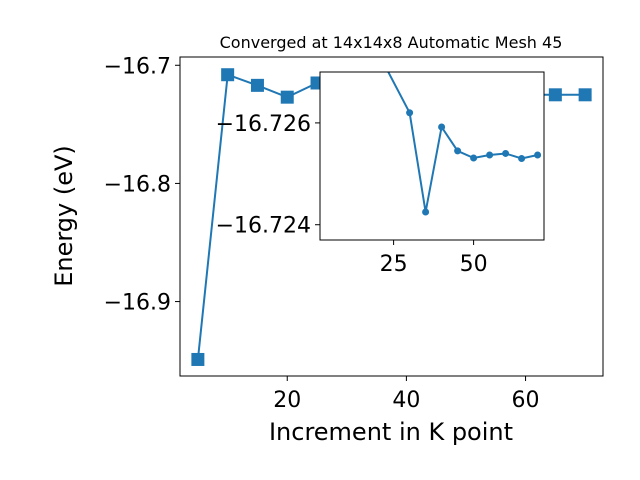 The height and width of the screenshot is (480, 640). Describe the element at coordinates (137, 66) in the screenshot. I see `main-y-tick-label: −16.7` at that location.